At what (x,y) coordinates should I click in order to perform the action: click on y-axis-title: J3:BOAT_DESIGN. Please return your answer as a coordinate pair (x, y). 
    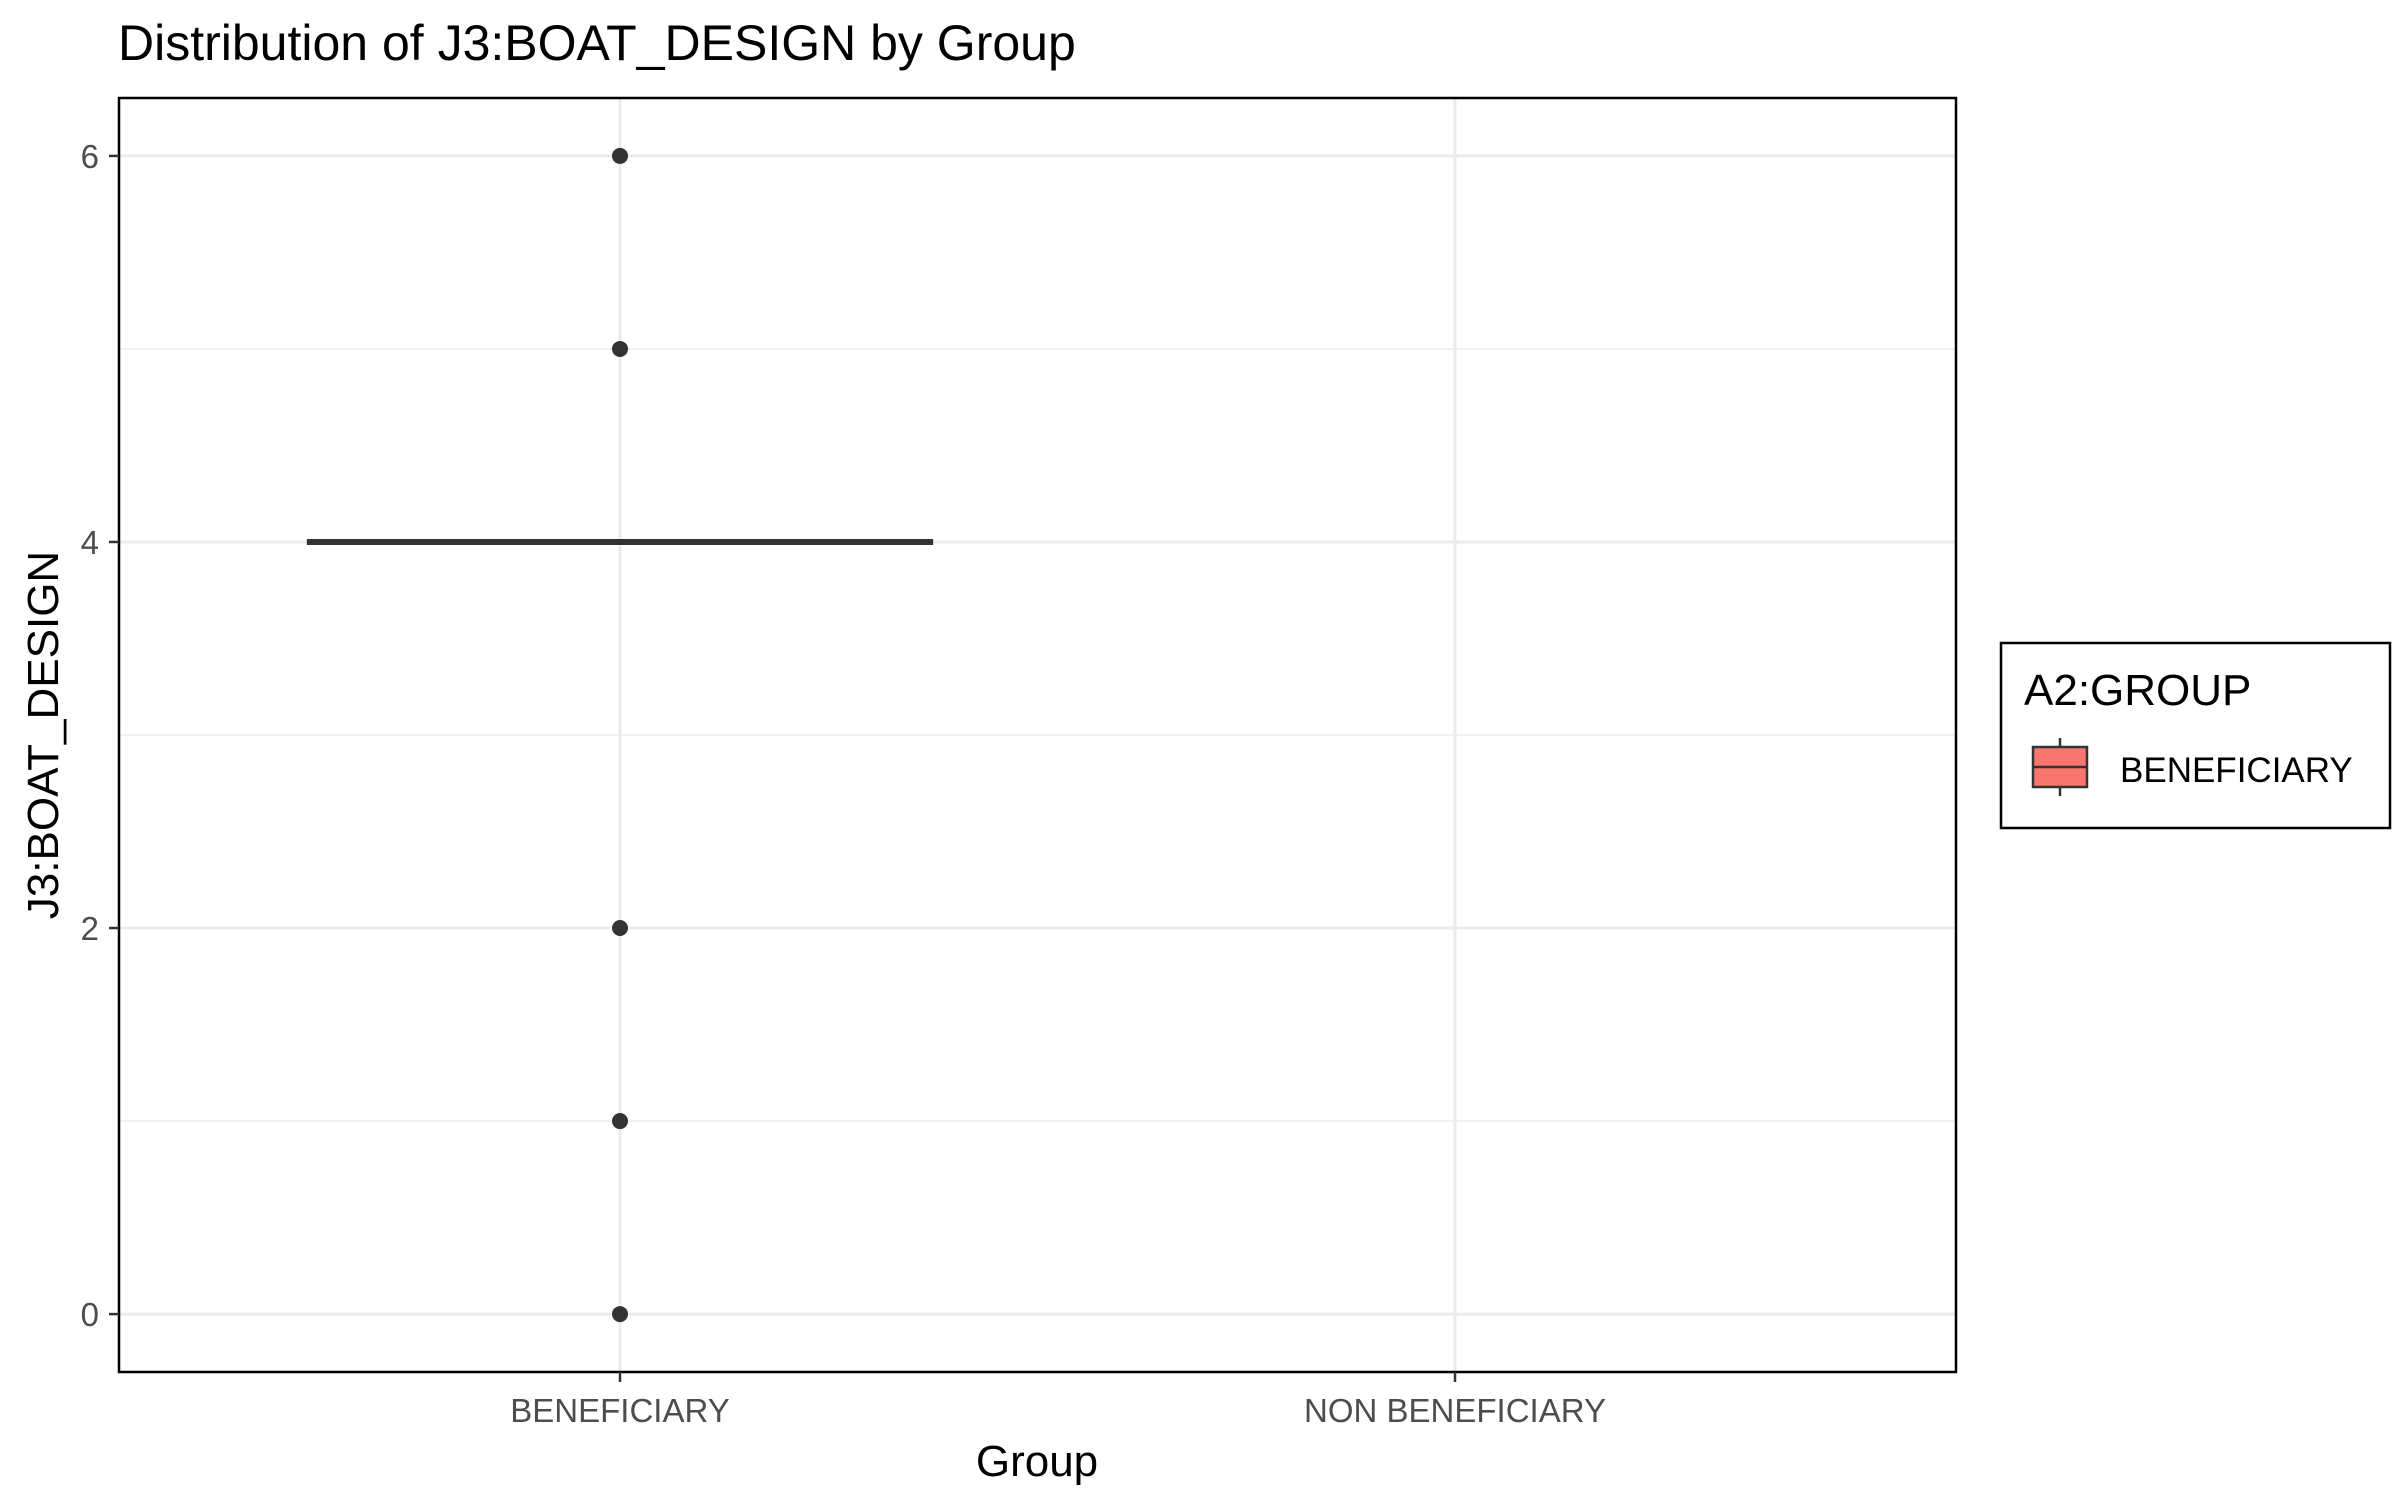
    Looking at the image, I should click on (43, 735).